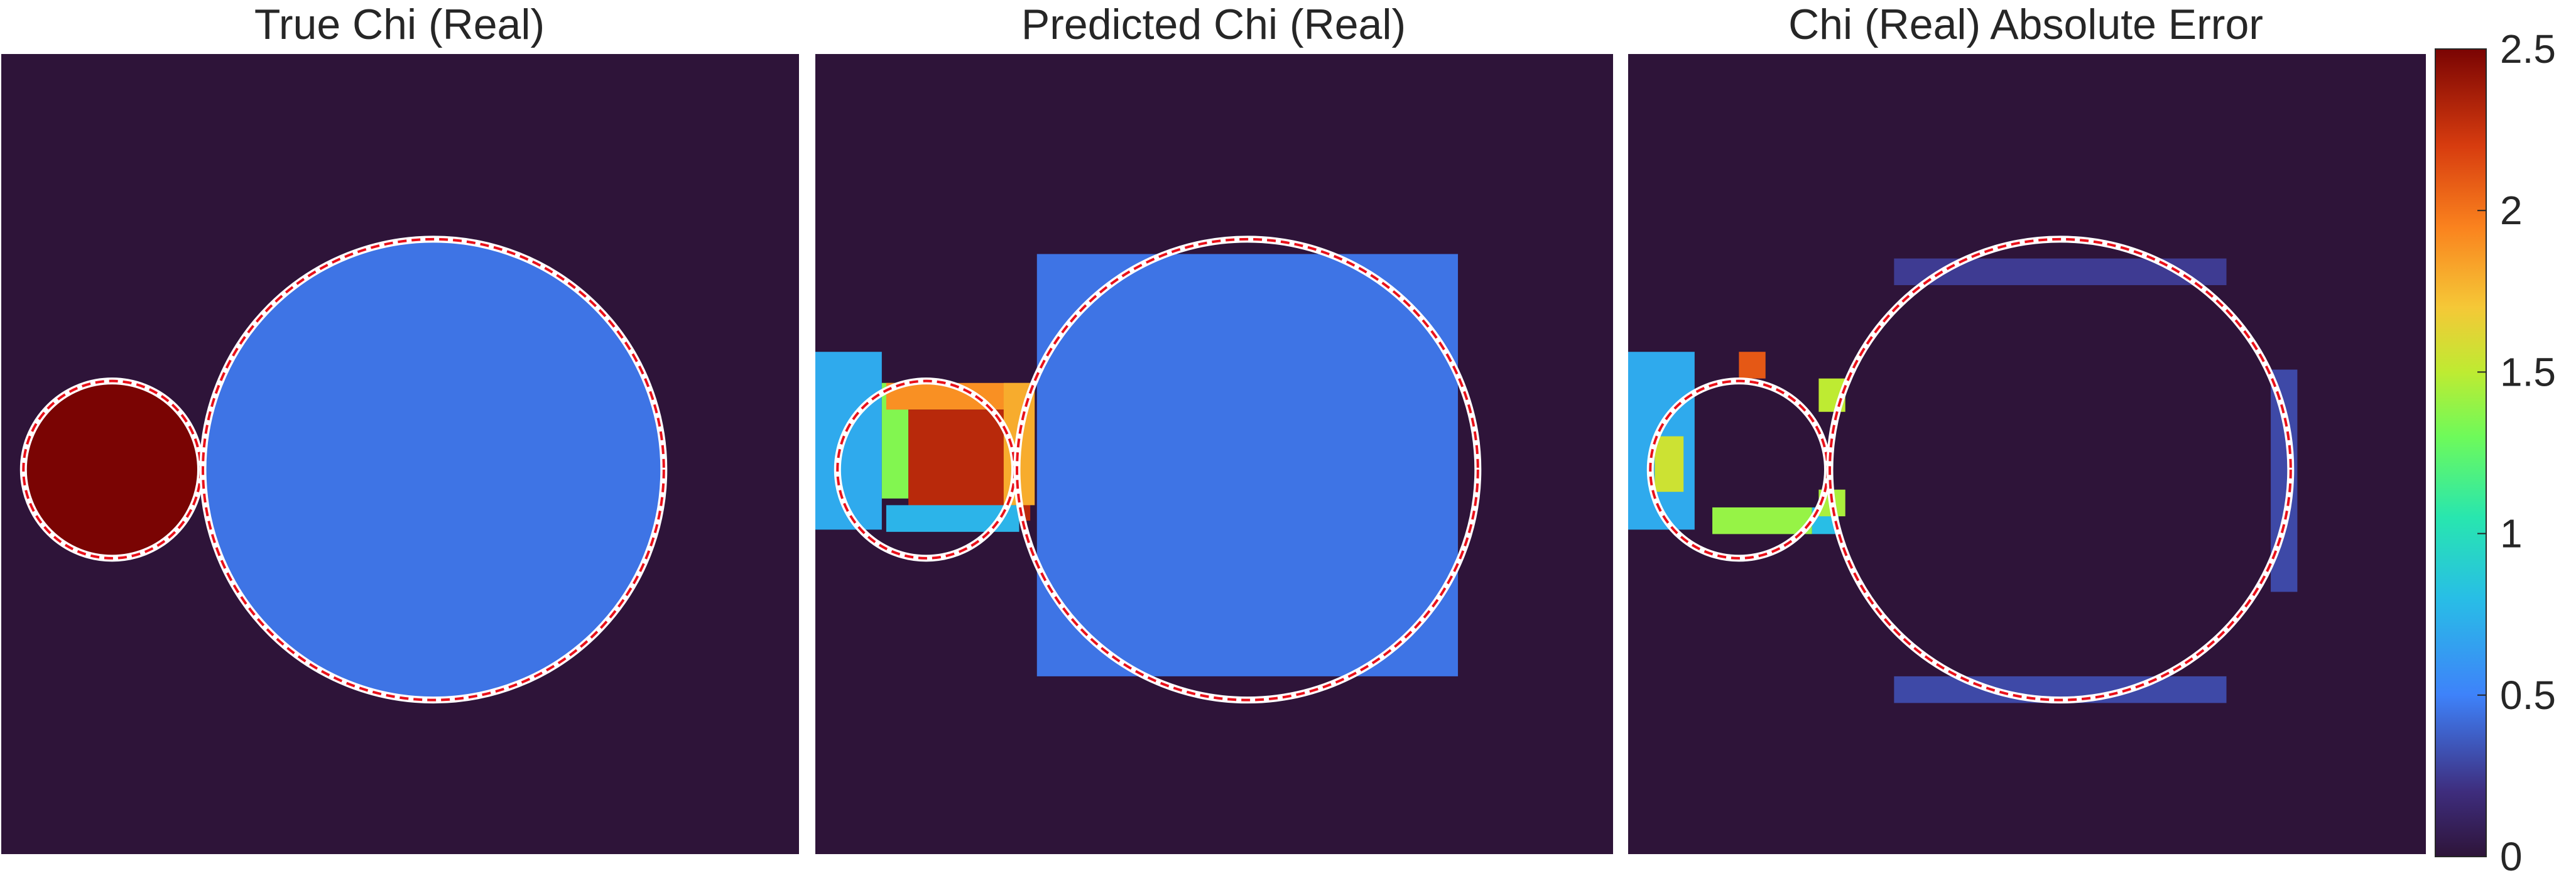  What do you see at coordinates (2516, 452) in the screenshot?
I see `colorbar-ticks: 0 0.5 1 1.5 2 2.5` at bounding box center [2516, 452].